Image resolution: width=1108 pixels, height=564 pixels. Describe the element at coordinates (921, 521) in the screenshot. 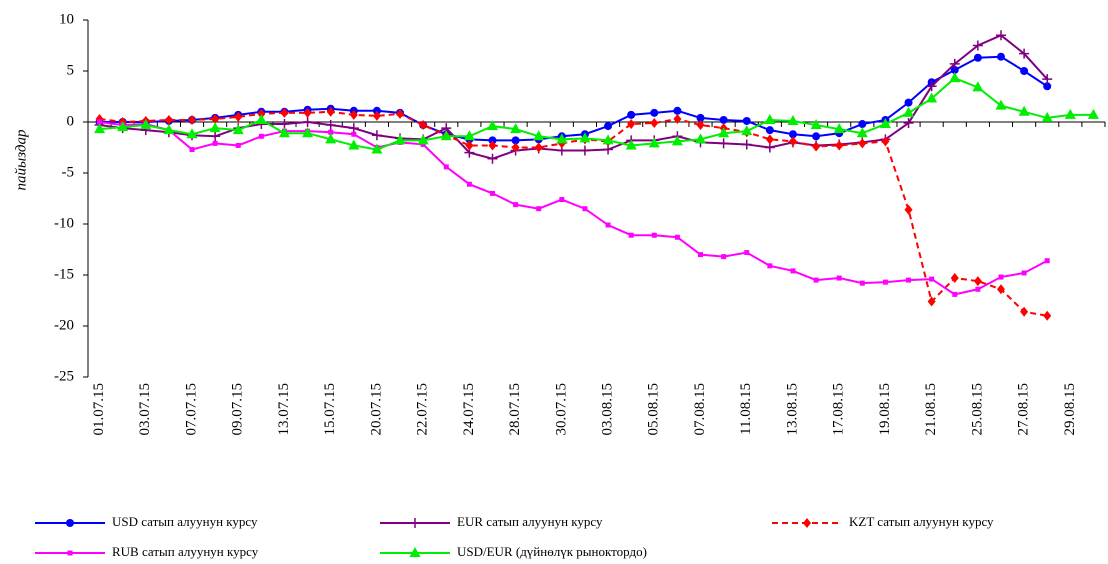

I see `legend-label: KZT сатып алуунун курсу` at that location.